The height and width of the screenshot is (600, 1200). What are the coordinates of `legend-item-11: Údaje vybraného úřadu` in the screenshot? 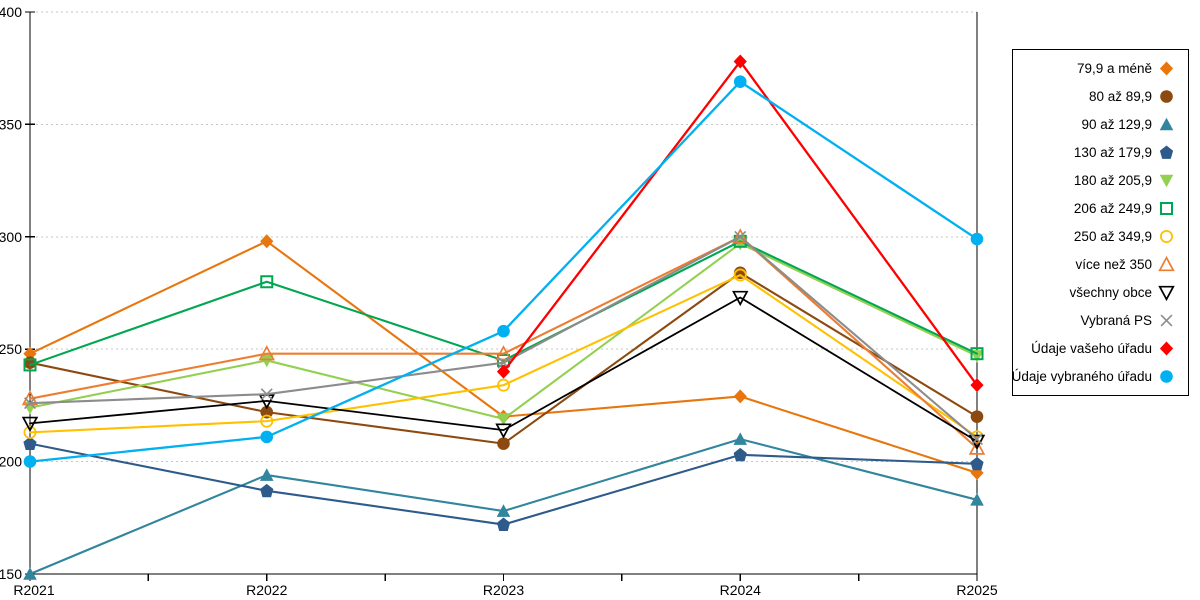 It's located at (1099, 376).